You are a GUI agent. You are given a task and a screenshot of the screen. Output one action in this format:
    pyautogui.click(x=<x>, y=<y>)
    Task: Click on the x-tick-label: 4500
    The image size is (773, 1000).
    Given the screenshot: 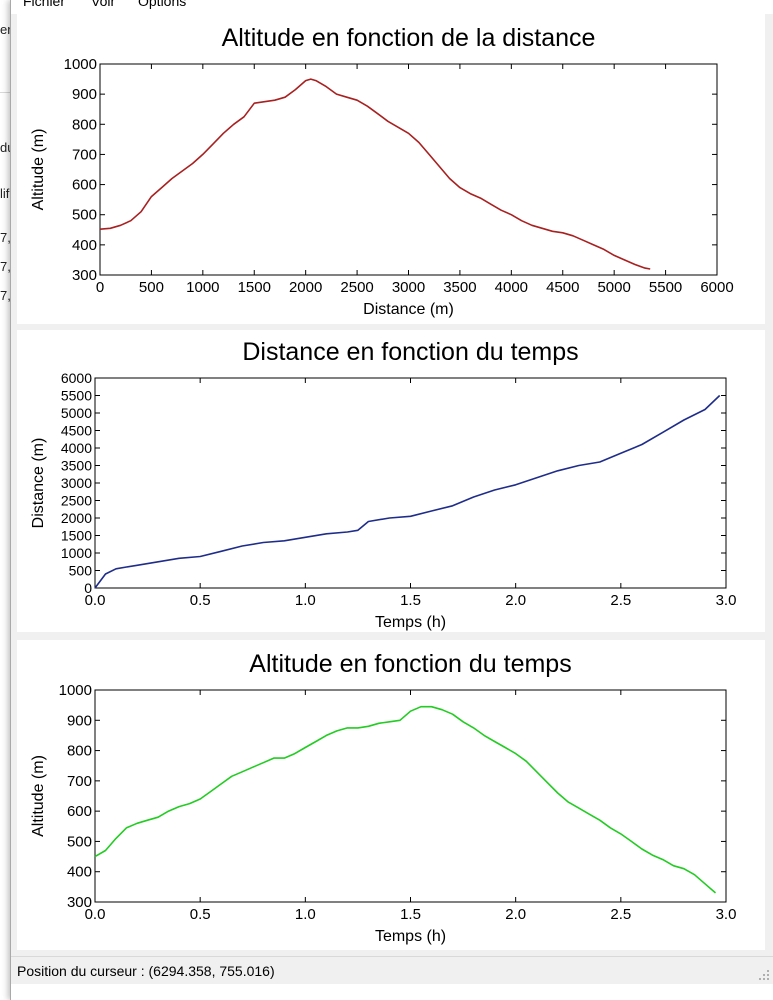 What is the action you would take?
    pyautogui.click(x=562, y=287)
    